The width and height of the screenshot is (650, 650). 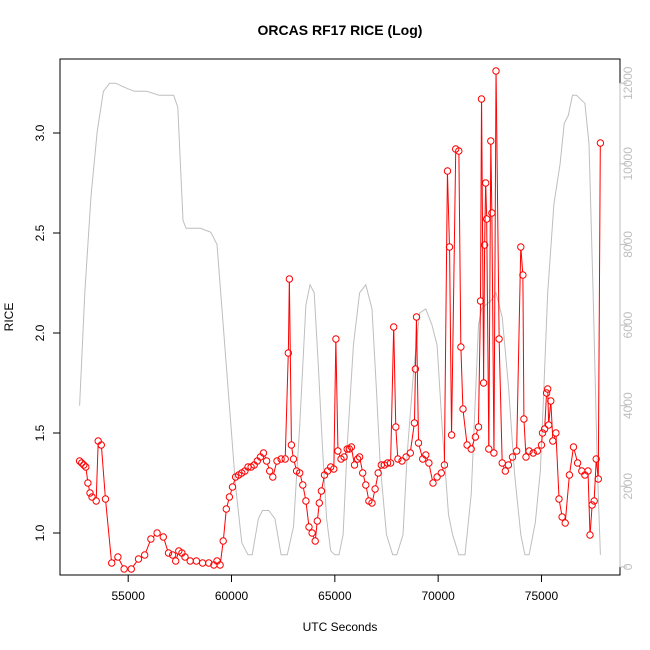 What do you see at coordinates (335, 596) in the screenshot?
I see `x-tick-label: 65000` at bounding box center [335, 596].